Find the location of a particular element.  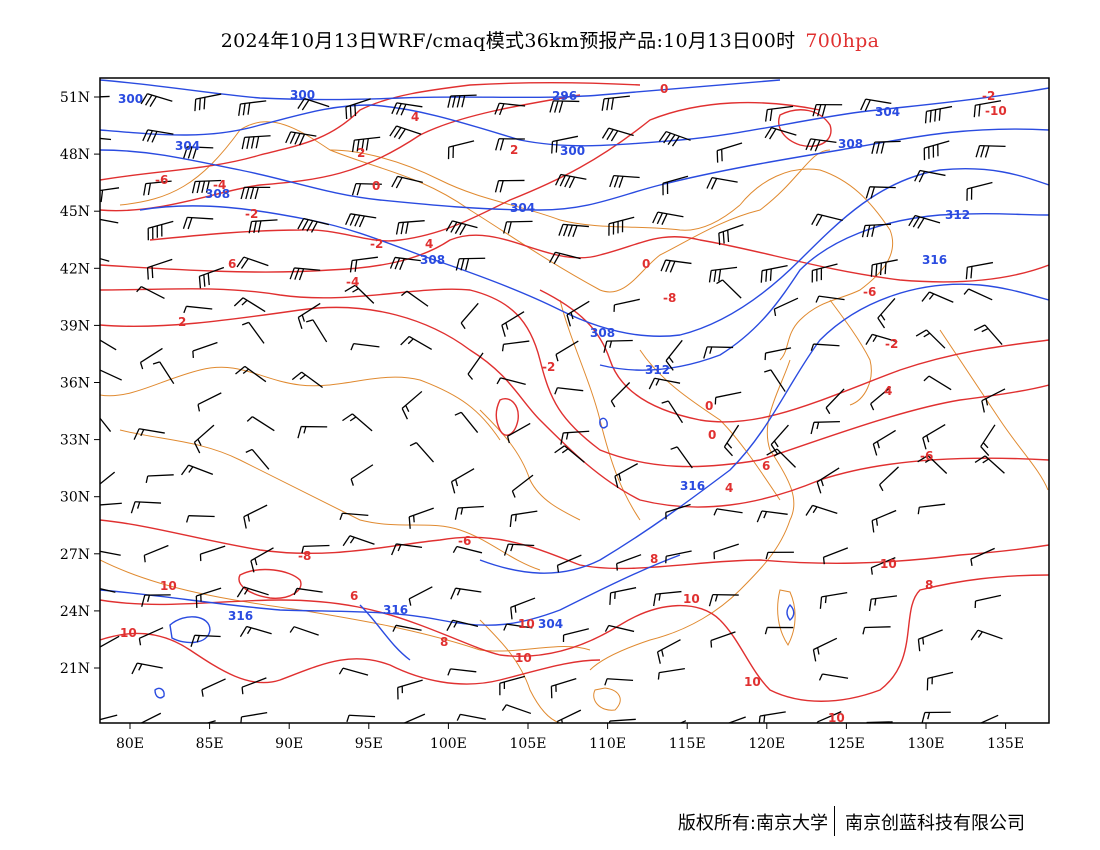

temp-label: 0 is located at coordinates (664, 89).